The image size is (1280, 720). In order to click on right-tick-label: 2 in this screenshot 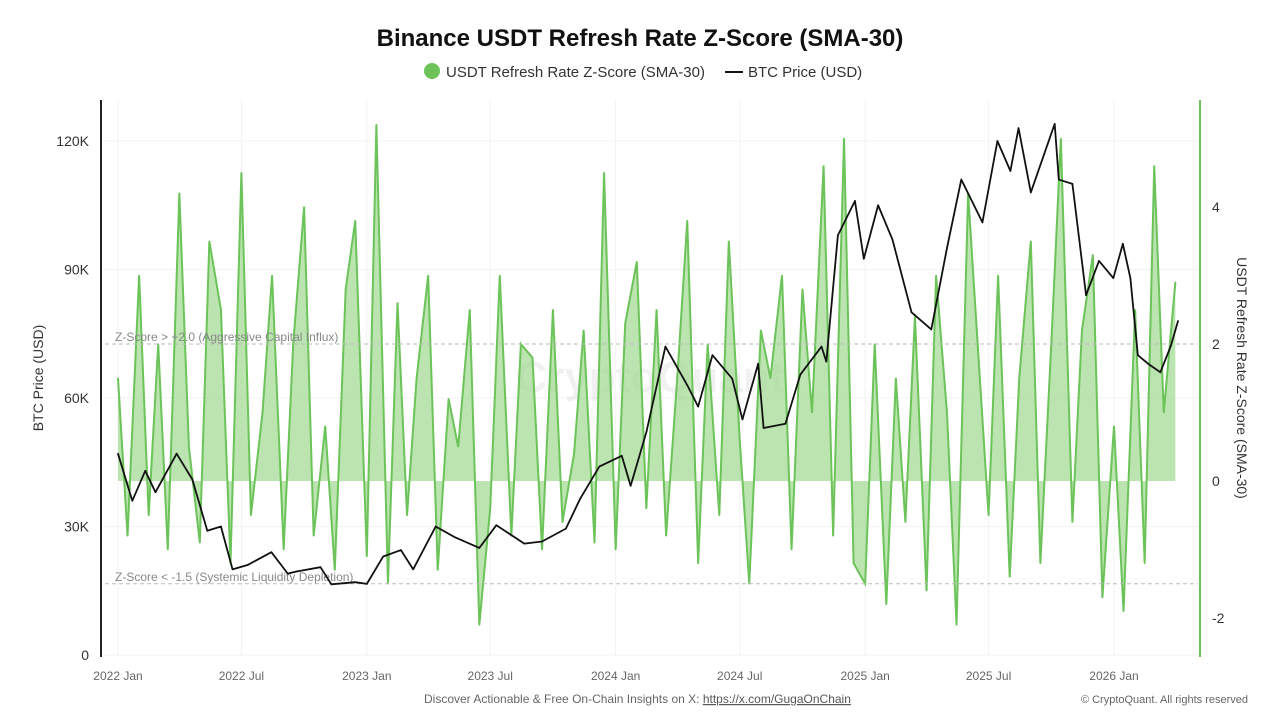, I will do `click(1216, 344)`.